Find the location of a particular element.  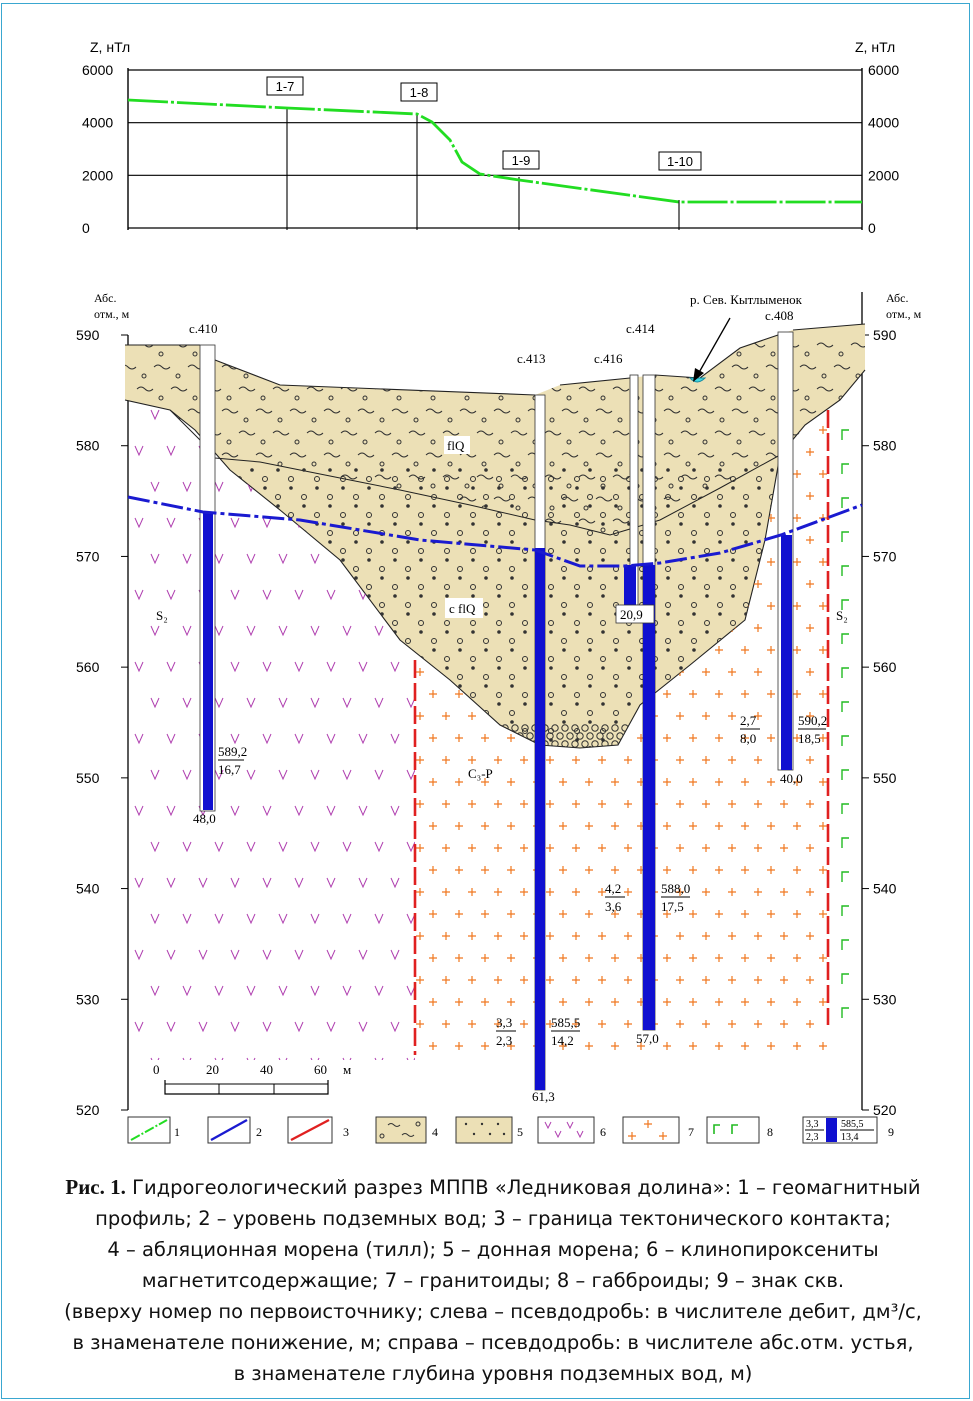

well-410-depth: 48,0 is located at coordinates (204, 818).